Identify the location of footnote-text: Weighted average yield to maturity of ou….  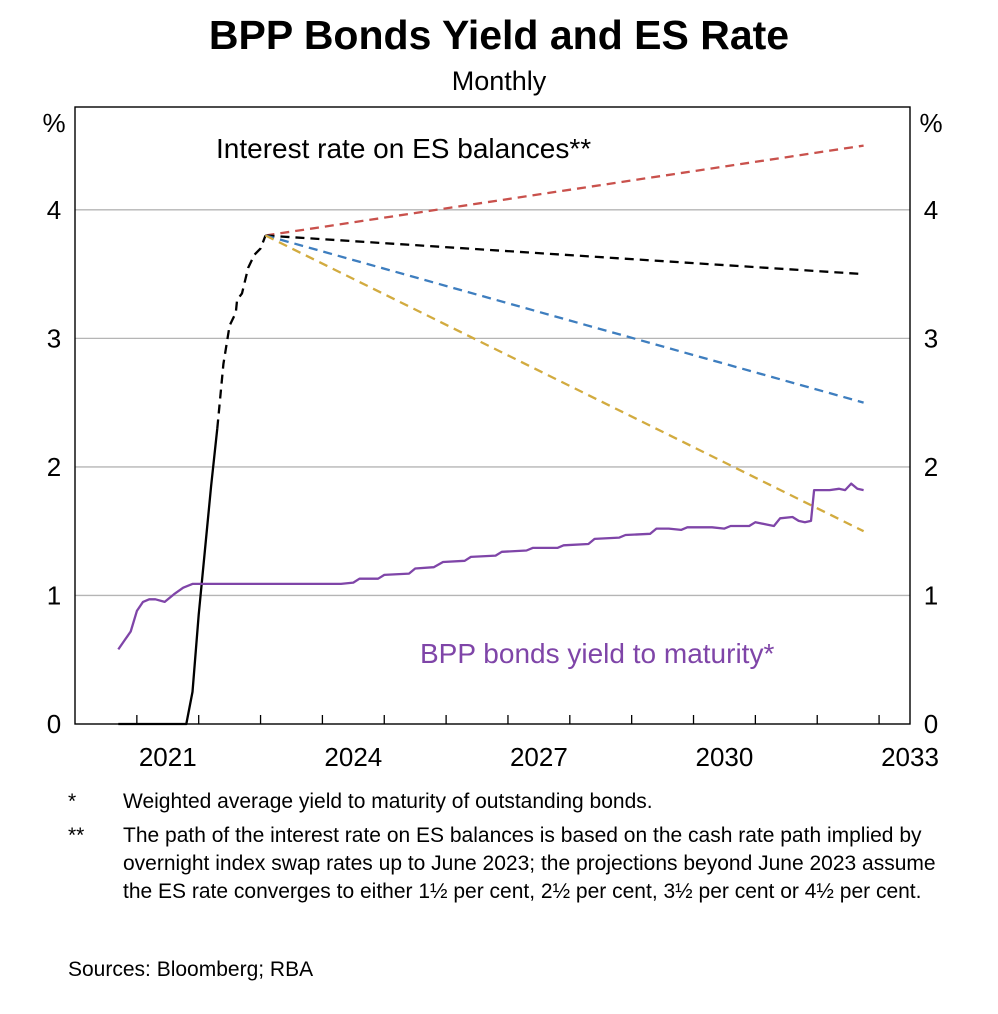
(388, 801).